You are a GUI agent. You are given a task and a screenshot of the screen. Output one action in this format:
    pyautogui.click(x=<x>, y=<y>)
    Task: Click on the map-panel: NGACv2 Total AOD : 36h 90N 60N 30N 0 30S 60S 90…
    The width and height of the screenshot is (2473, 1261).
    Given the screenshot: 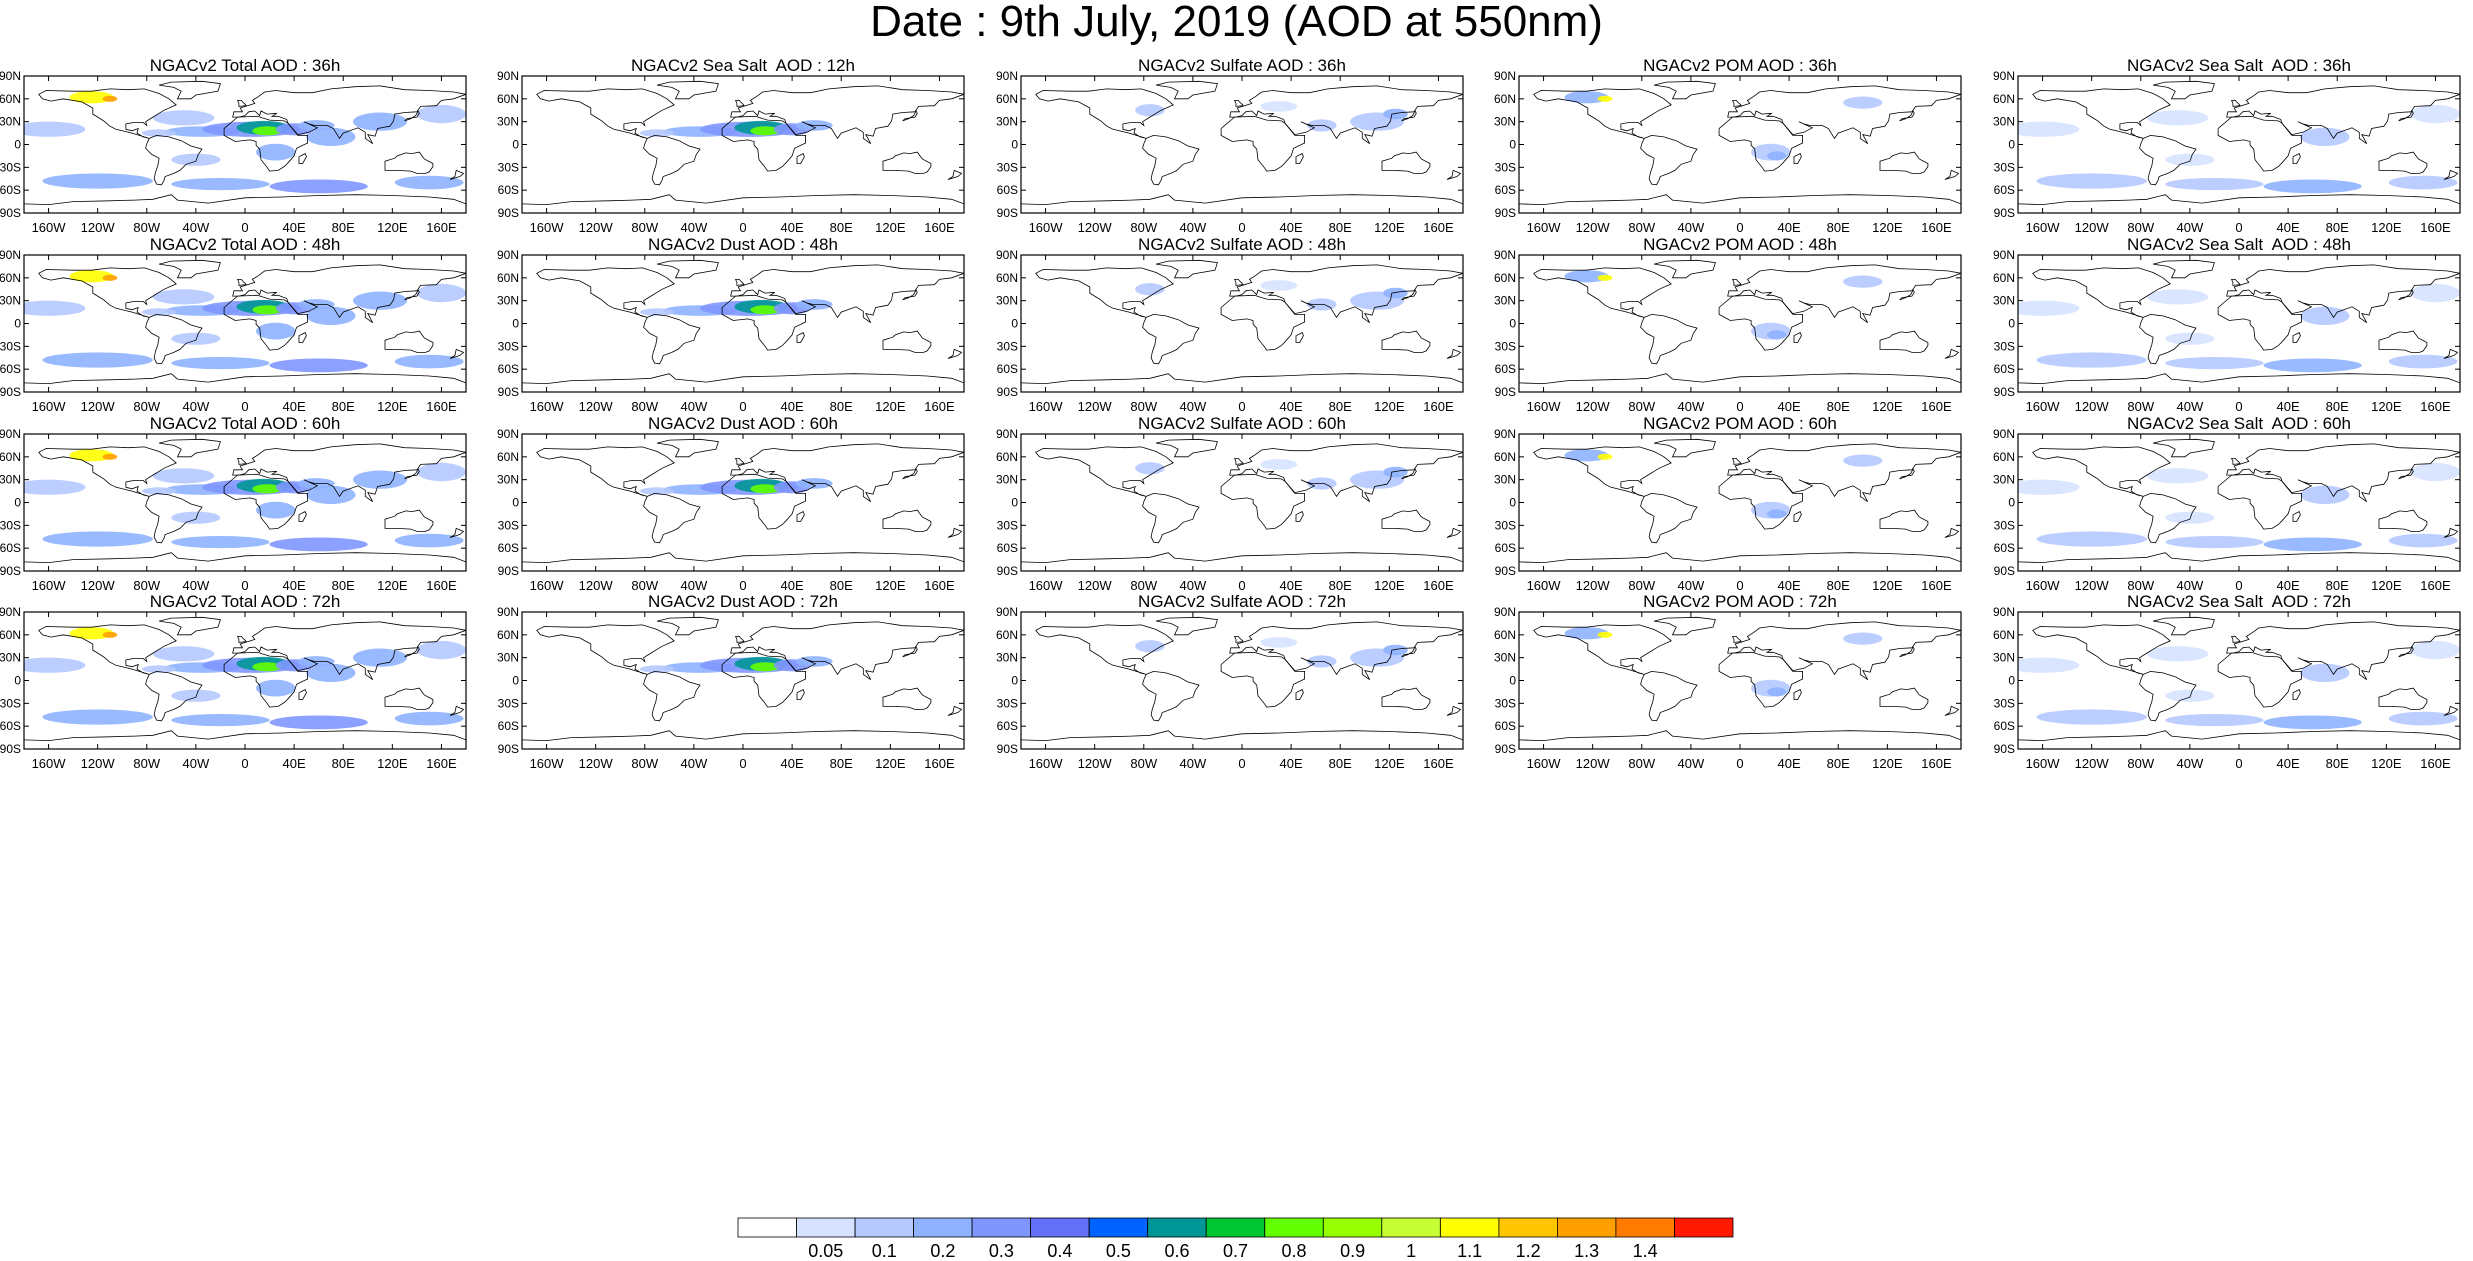 What is the action you would take?
    pyautogui.click(x=245, y=152)
    